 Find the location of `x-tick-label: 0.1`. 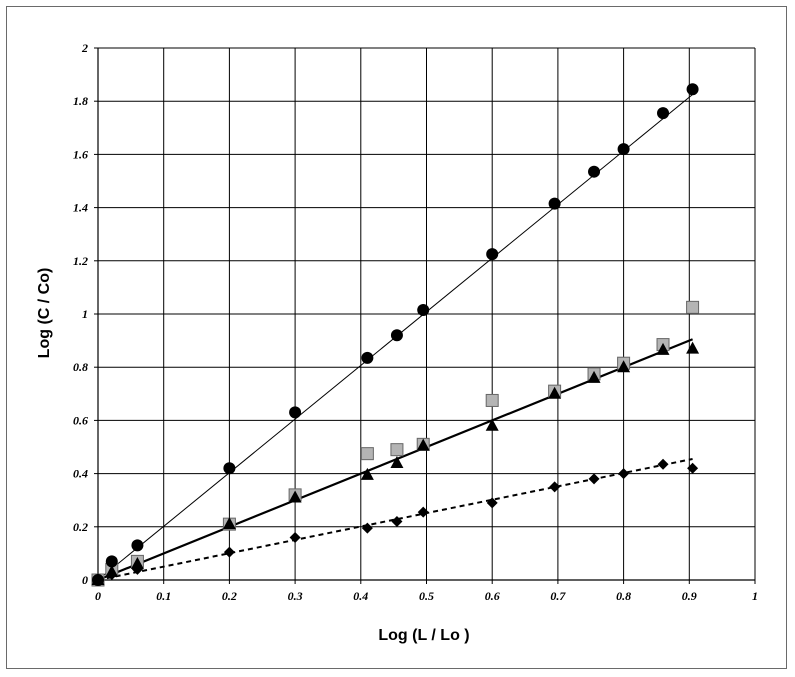

x-tick-label: 0.1 is located at coordinates (163, 596).